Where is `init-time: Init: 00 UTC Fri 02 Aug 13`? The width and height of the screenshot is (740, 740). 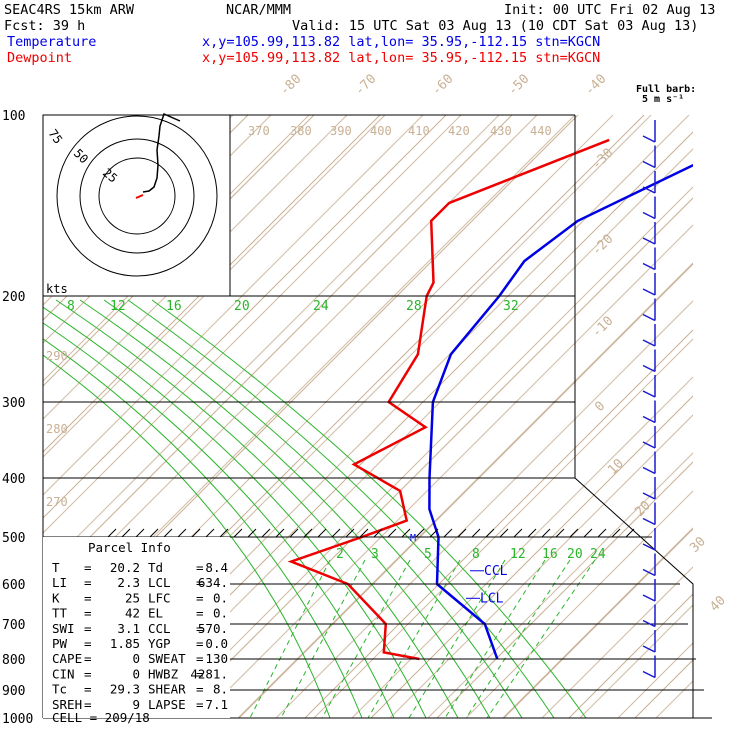 init-time: Init: 00 UTC Fri 02 Aug 13 is located at coordinates (609, 10).